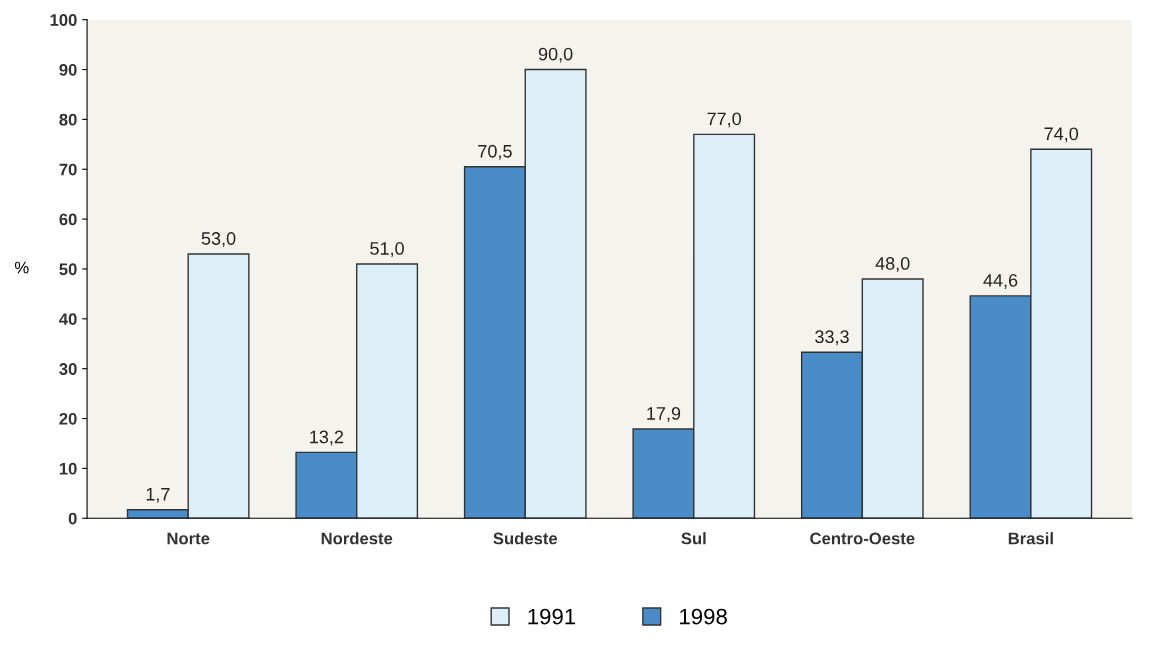  I want to click on data-label: 53,0, so click(218, 240).